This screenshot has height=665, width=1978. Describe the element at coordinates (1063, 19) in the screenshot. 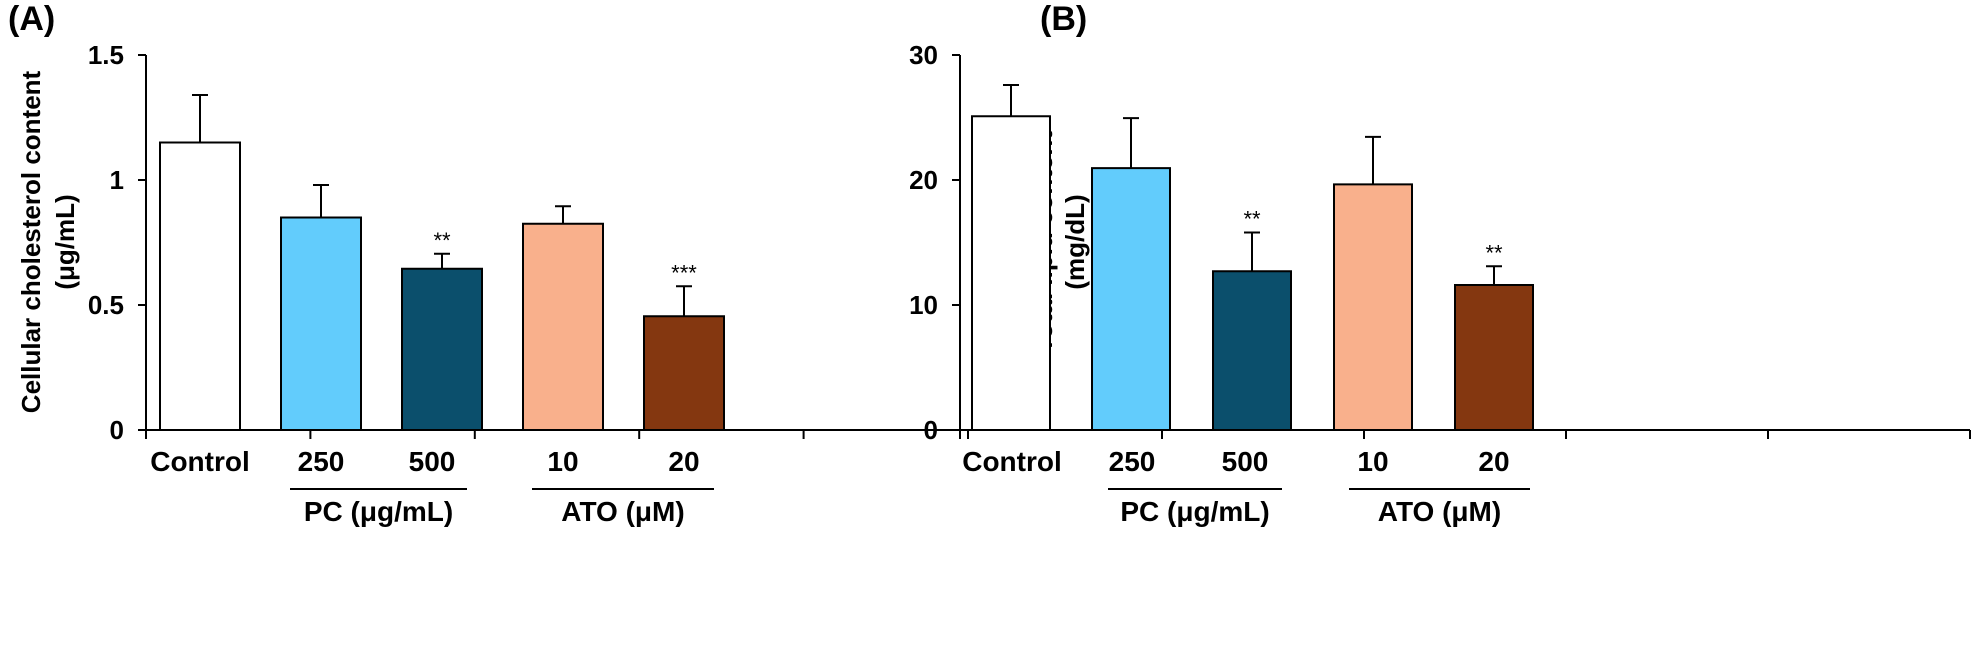

I see `panel-label: (B)` at that location.